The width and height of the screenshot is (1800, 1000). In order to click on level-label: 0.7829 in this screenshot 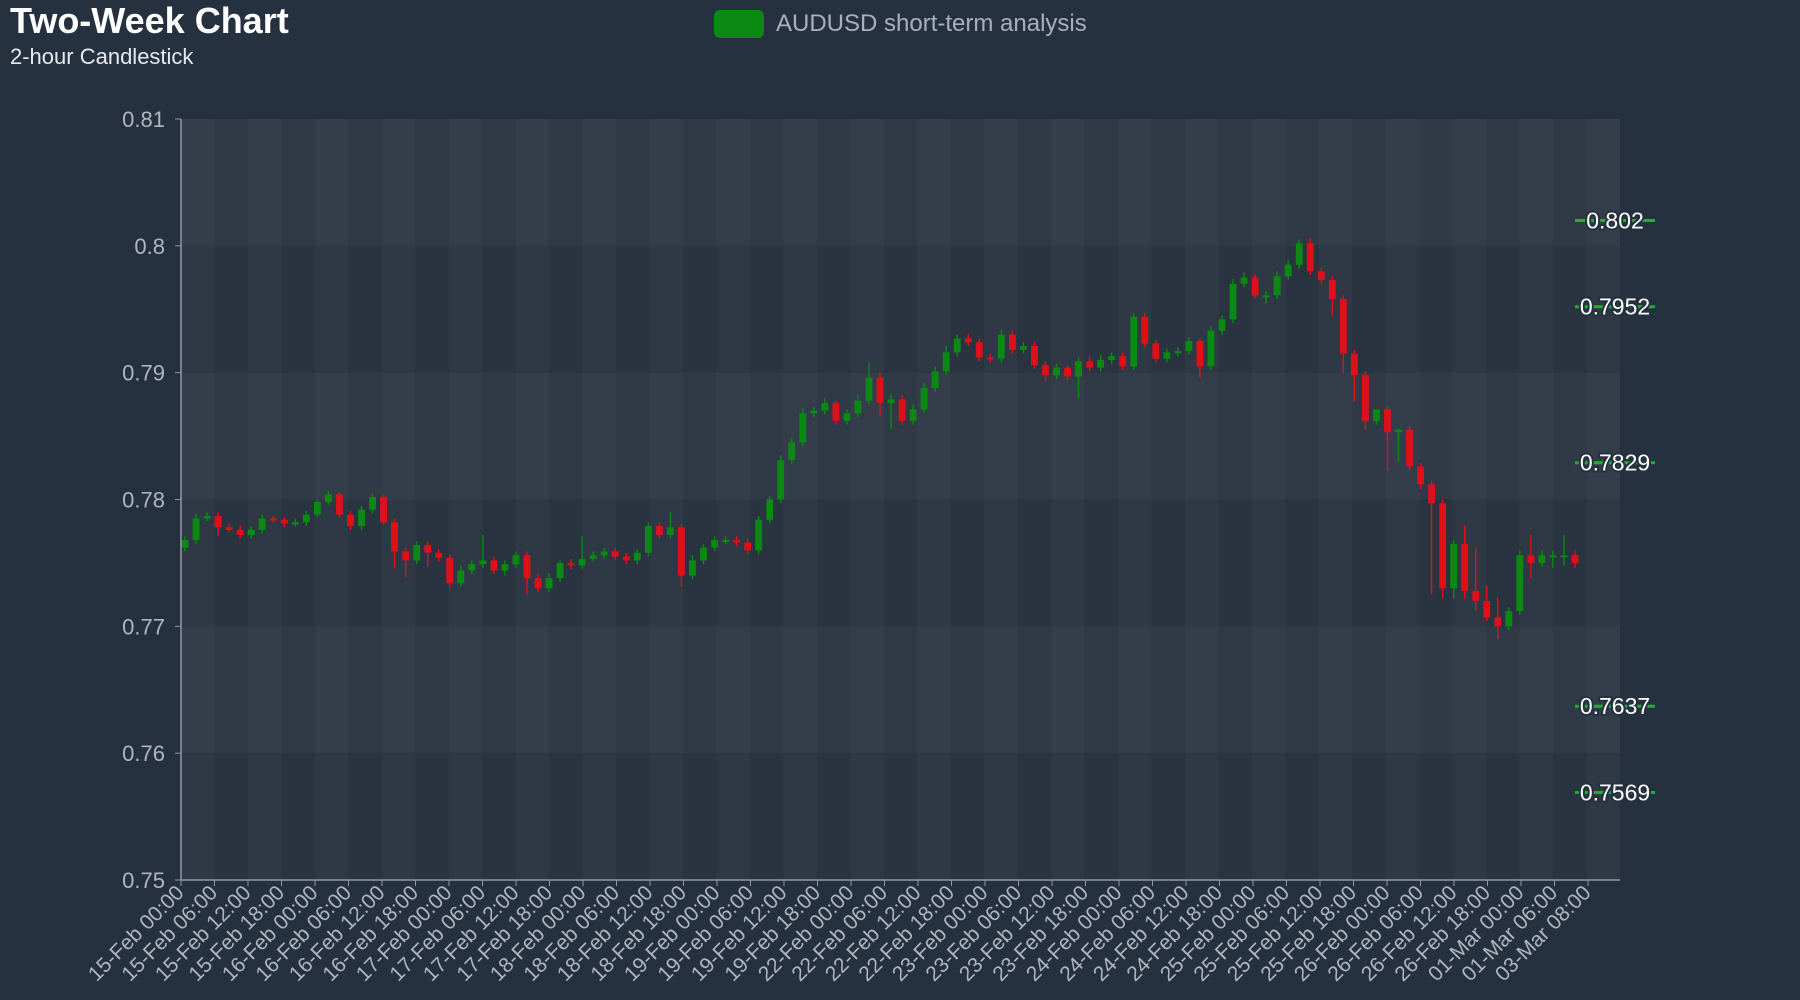, I will do `click(1615, 463)`.